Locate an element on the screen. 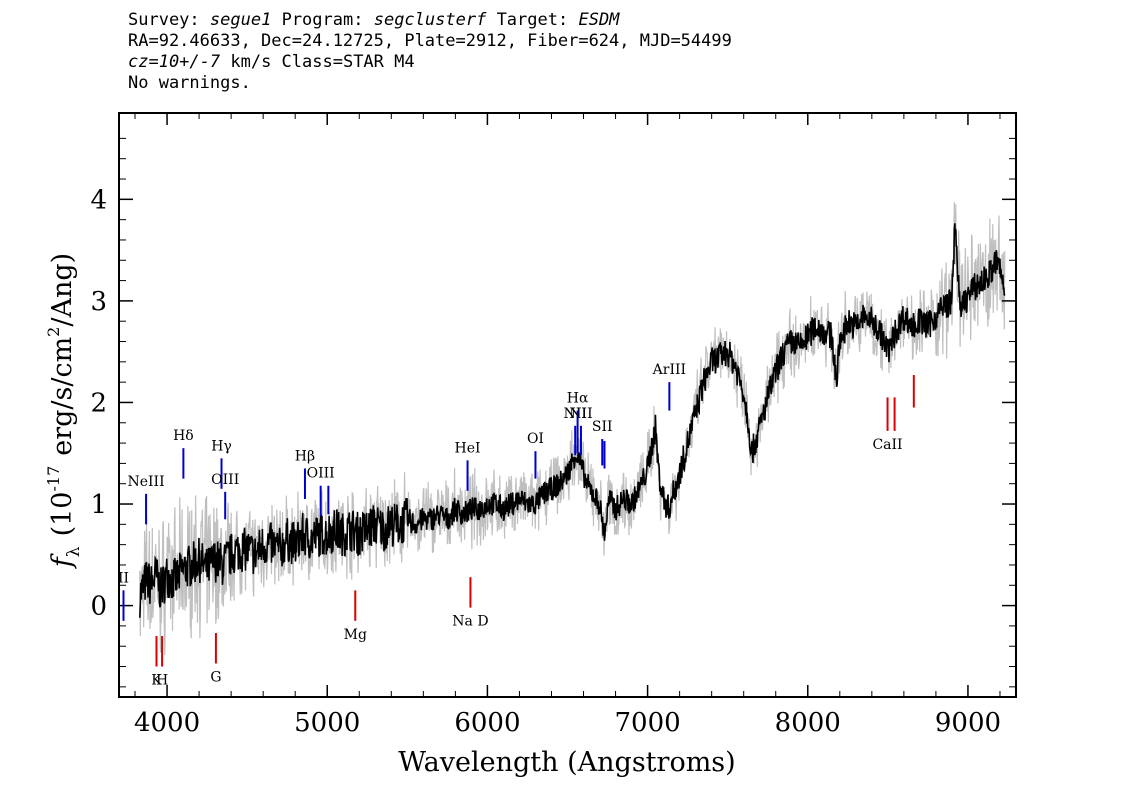 The height and width of the screenshot is (810, 1134). y-tick-label: 0 is located at coordinates (98, 607).